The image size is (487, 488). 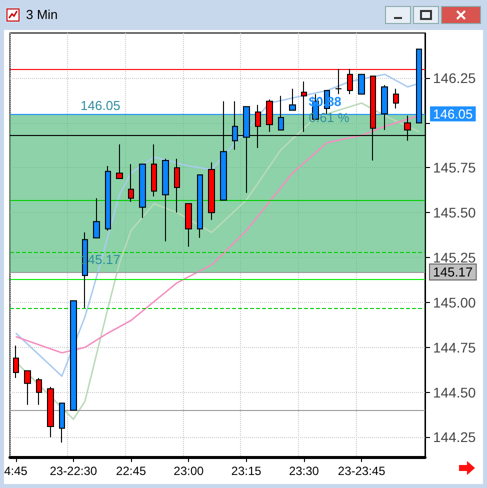 What do you see at coordinates (362, 471) in the screenshot?
I see `x-tick-label: 23-23:45` at bounding box center [362, 471].